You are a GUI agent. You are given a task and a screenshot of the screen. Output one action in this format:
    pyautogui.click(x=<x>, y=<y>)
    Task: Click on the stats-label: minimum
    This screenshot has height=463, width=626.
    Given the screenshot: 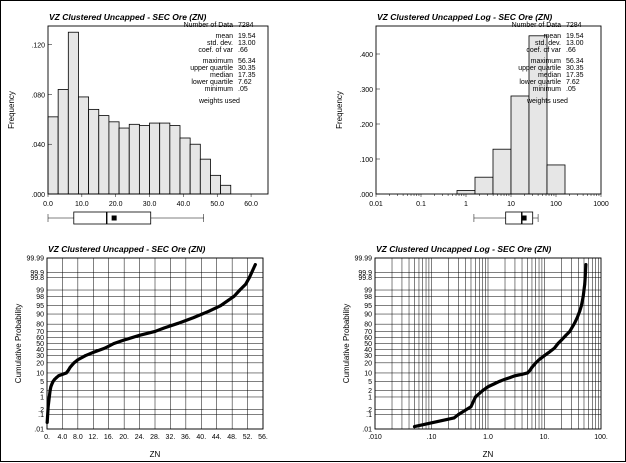 What is the action you would take?
    pyautogui.click(x=547, y=89)
    